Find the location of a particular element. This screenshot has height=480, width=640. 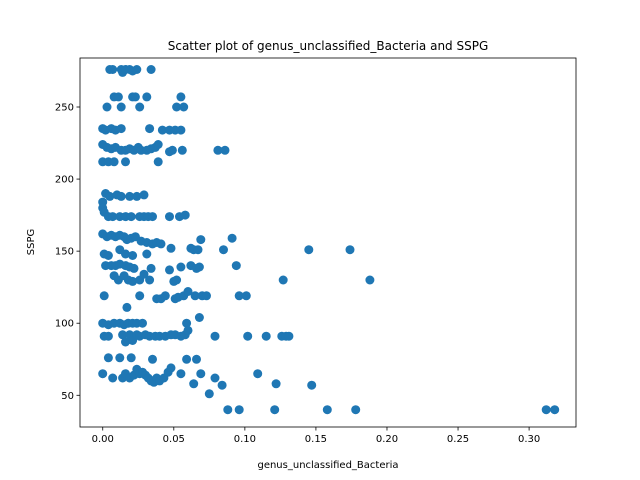

x-tick-label: 0.05 is located at coordinates (174, 439).